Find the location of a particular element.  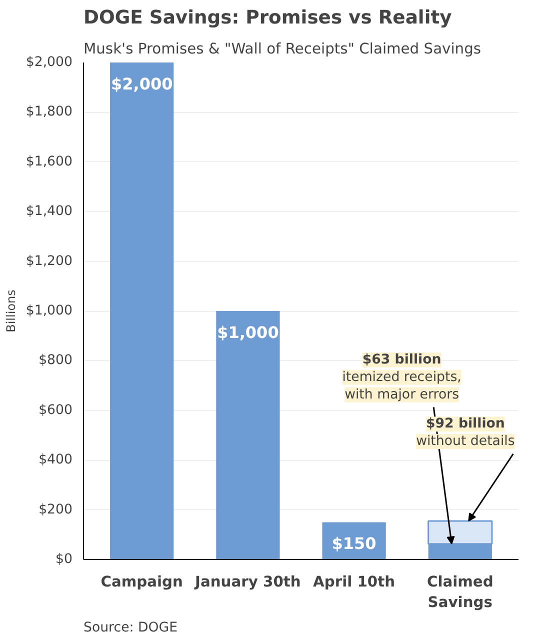

y-axis-title: Billions is located at coordinates (11, 311).